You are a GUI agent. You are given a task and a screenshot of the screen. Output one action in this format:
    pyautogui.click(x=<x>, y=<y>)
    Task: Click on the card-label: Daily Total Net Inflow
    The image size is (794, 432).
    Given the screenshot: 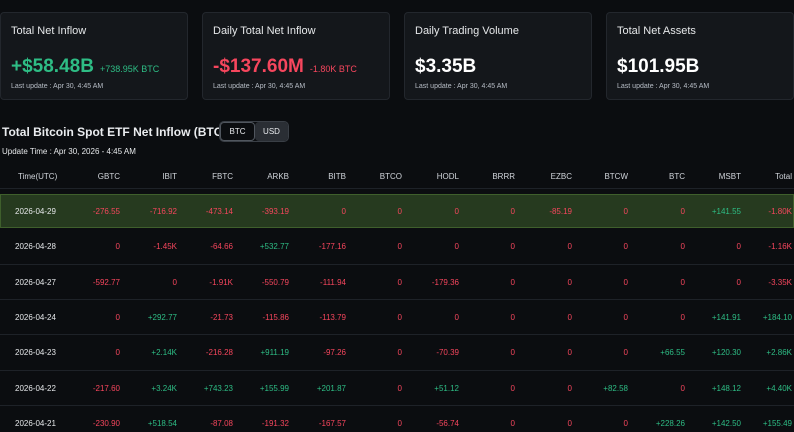 What is the action you would take?
    pyautogui.click(x=264, y=31)
    